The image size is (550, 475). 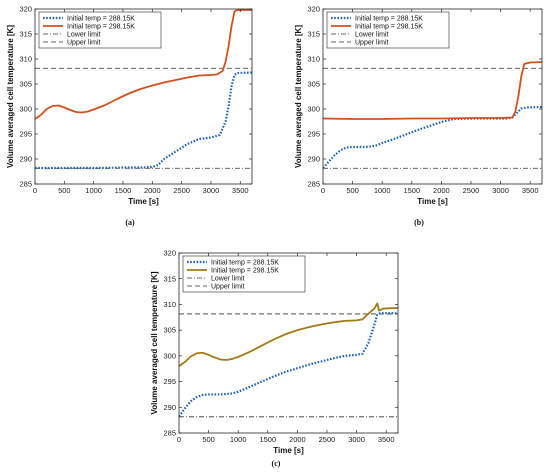 What do you see at coordinates (419, 222) in the screenshot?
I see `panel-caption: (b)` at bounding box center [419, 222].